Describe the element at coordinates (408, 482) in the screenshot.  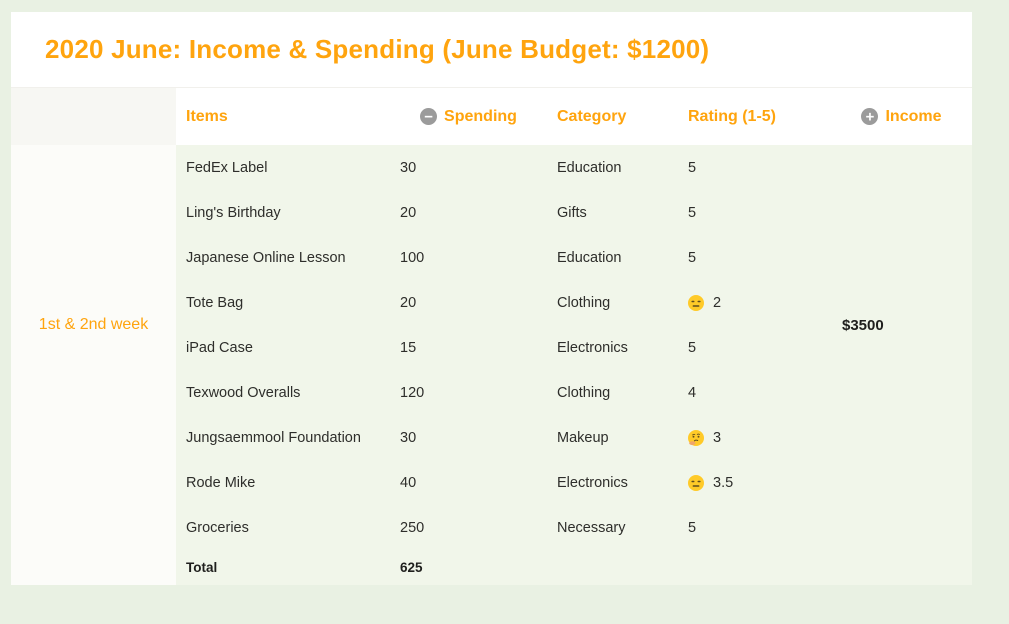
I see `spending-cell: 40` at that location.